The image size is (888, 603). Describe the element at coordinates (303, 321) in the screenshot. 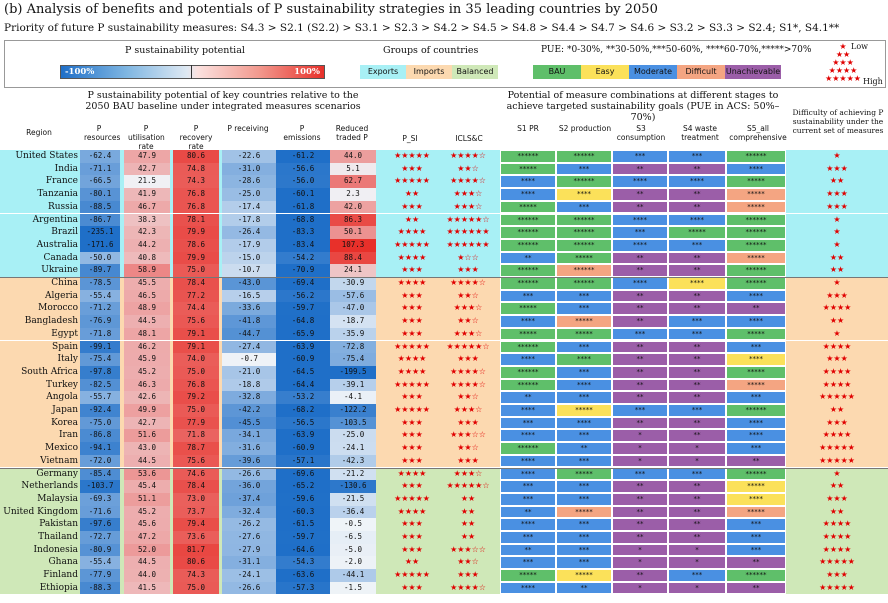

I see `value-cell: -64.8` at that location.